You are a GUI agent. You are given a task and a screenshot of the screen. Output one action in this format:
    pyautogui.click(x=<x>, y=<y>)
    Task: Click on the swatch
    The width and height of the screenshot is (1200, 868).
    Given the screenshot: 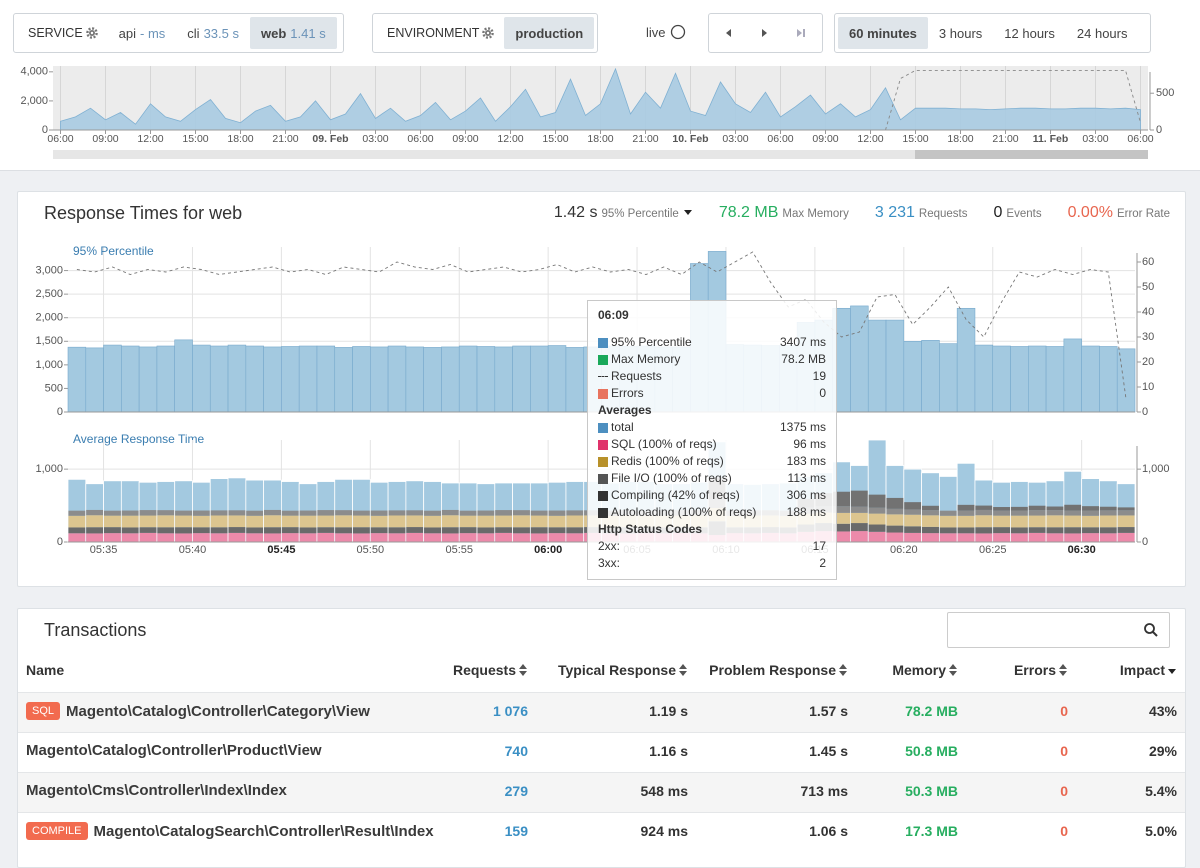 What is the action you would take?
    pyautogui.click(x=603, y=461)
    